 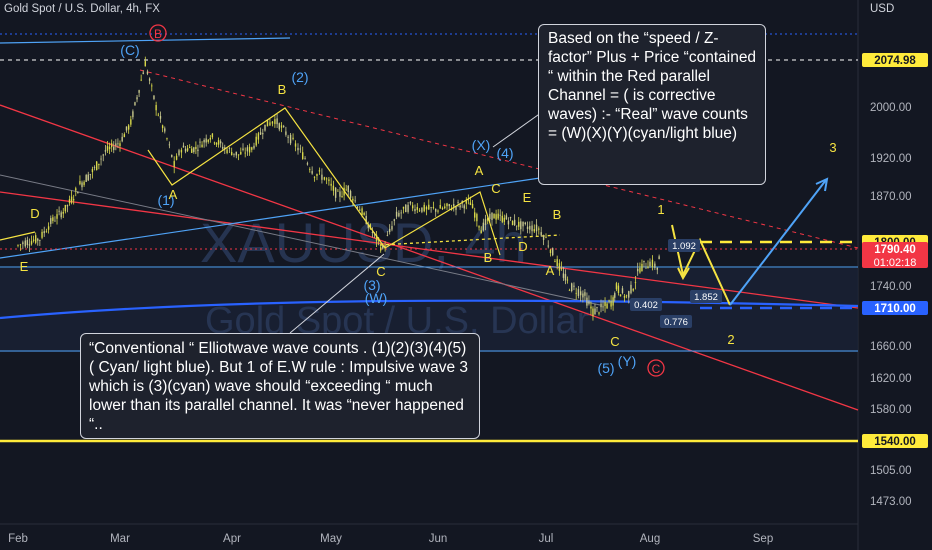 I want to click on circled-label-ring, so click(x=158, y=33).